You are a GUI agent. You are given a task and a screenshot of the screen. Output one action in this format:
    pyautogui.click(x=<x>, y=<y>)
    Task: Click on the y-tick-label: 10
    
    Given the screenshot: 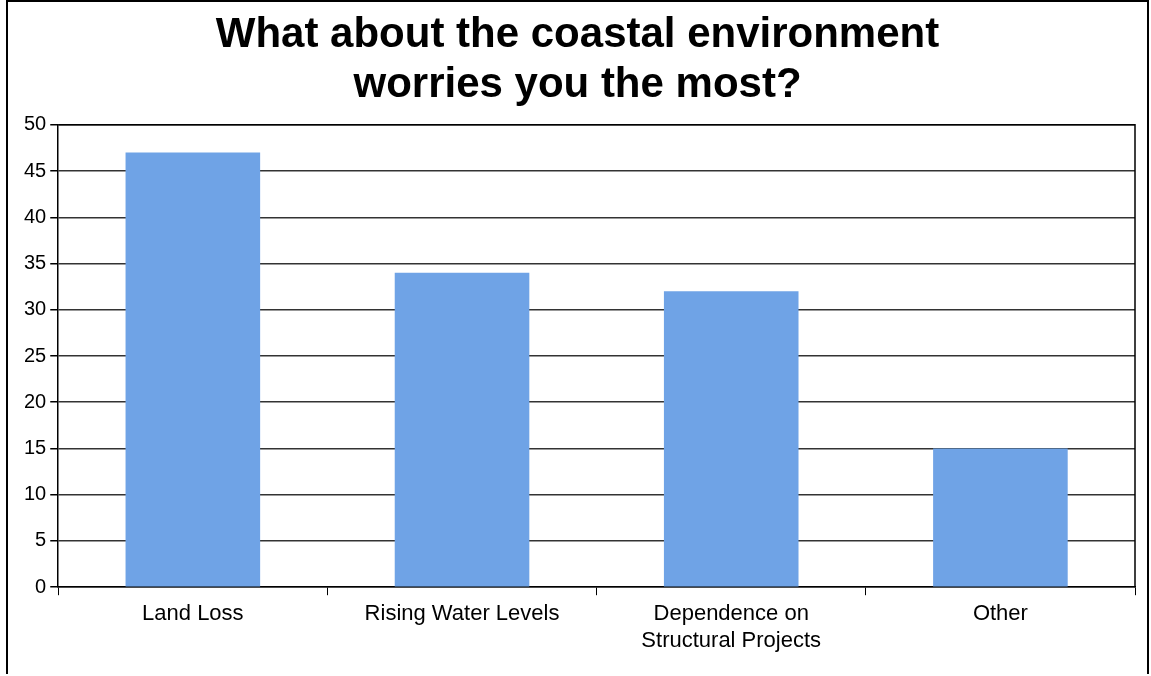 What is the action you would take?
    pyautogui.click(x=35, y=493)
    